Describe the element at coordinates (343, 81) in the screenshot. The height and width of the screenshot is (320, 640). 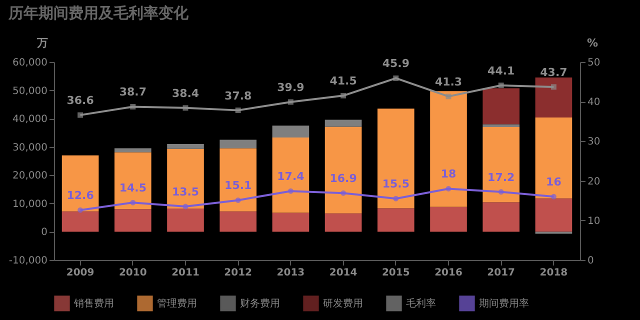
I see `data-label: 41.5` at that location.